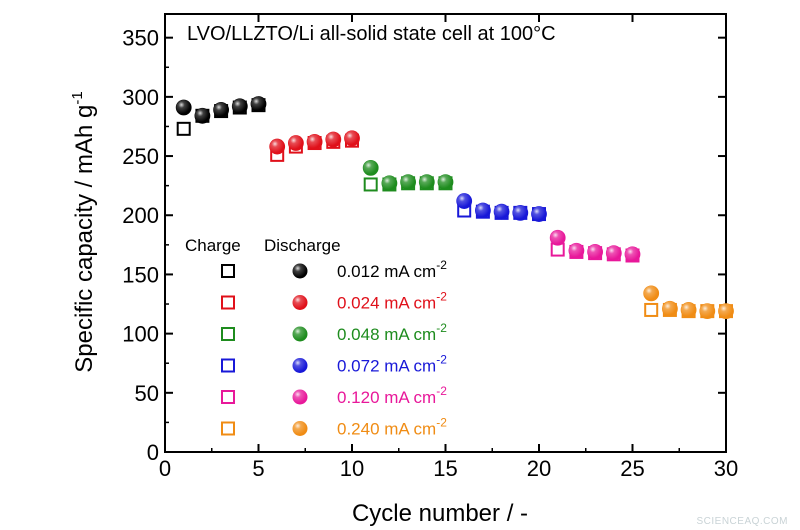  I want to click on legend-item-4: 0.072 mA cm-2, so click(334, 364).